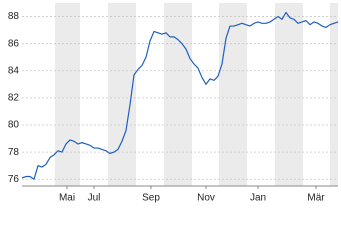 The width and height of the screenshot is (341, 240). What do you see at coordinates (94, 198) in the screenshot?
I see `x-tick-label: Jul` at bounding box center [94, 198].